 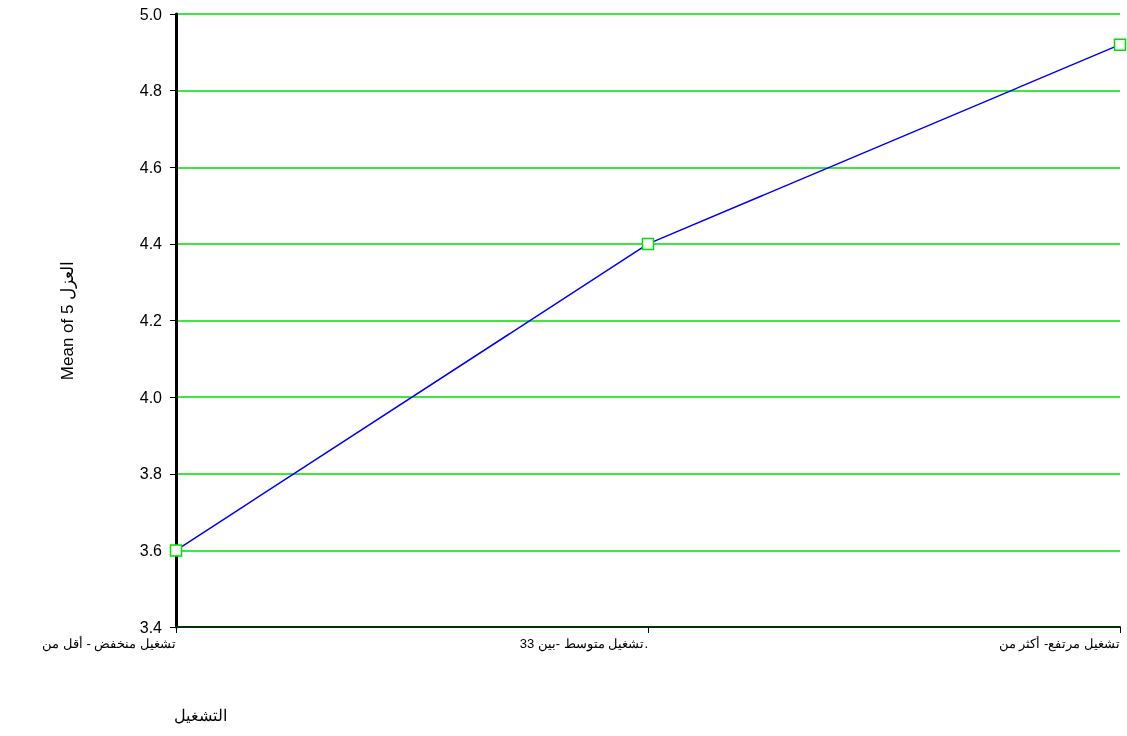 What do you see at coordinates (68, 320) in the screenshot?
I see `y-axis-title: Mean of 5 العزل` at bounding box center [68, 320].